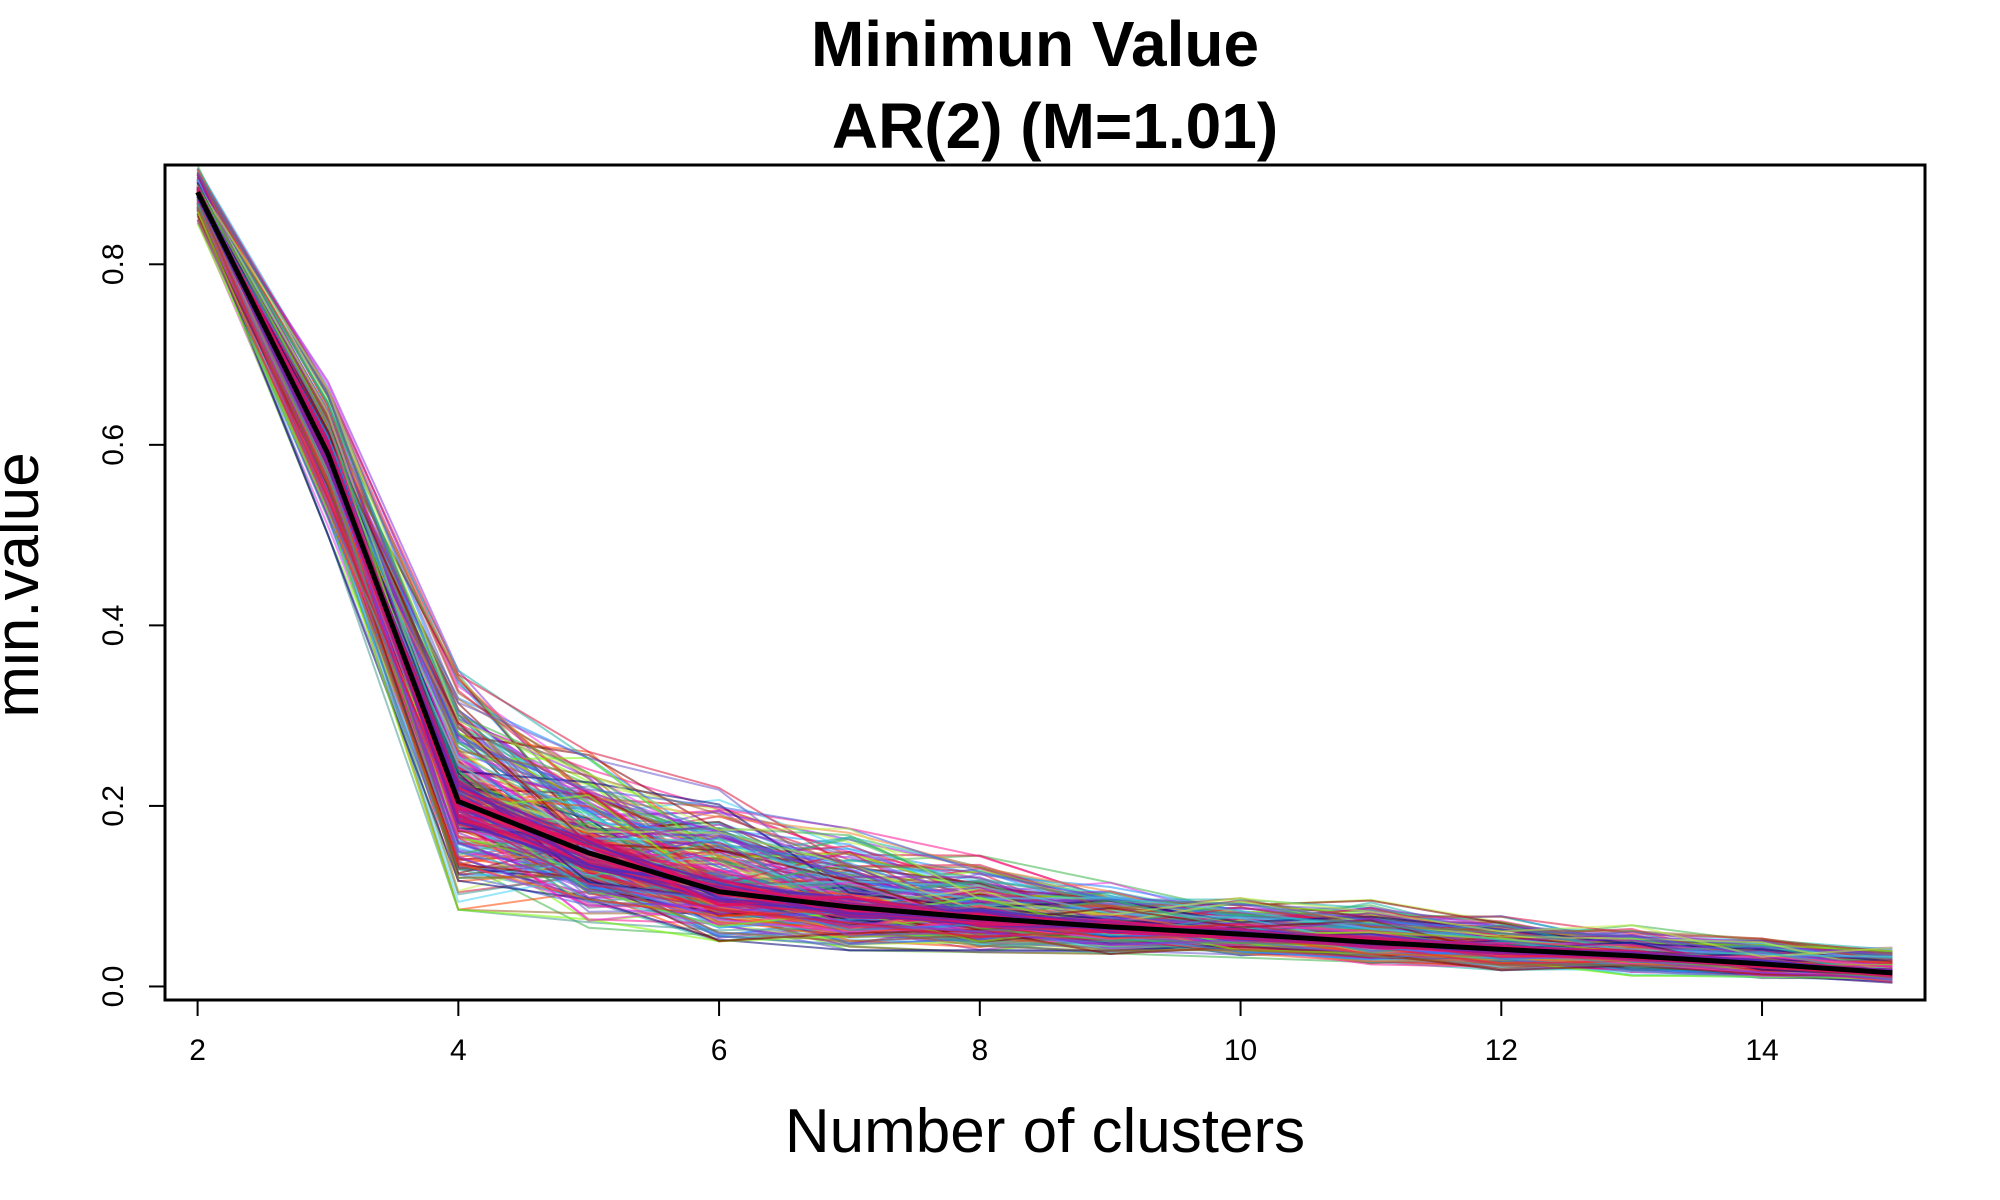  I want to click on x-tick-label: 10, so click(1240, 1050).